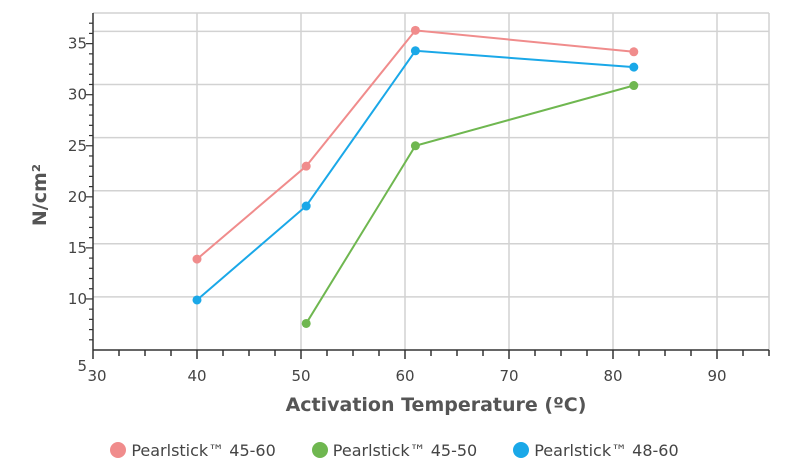  I want to click on x-ticks: 30 40 50 60 70 80 90, so click(428, 367).